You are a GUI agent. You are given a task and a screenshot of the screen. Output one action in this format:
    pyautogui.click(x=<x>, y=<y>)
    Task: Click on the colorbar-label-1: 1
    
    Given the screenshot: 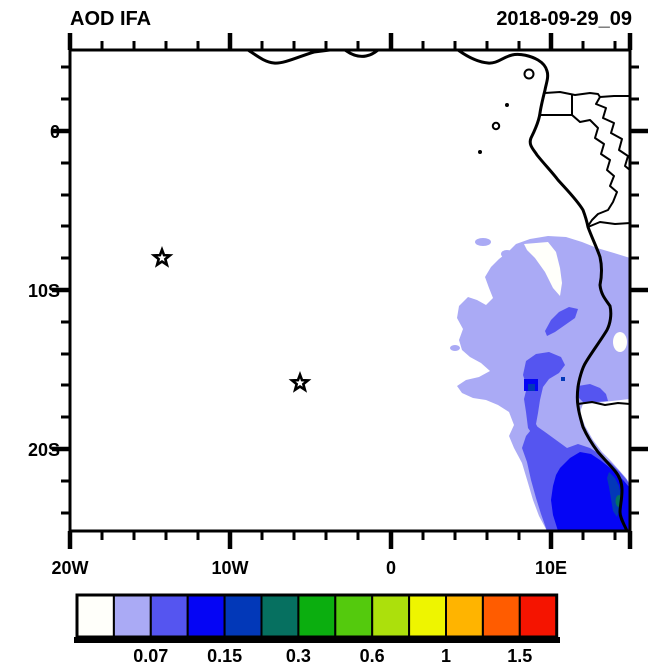 What is the action you would take?
    pyautogui.click(x=446, y=656)
    